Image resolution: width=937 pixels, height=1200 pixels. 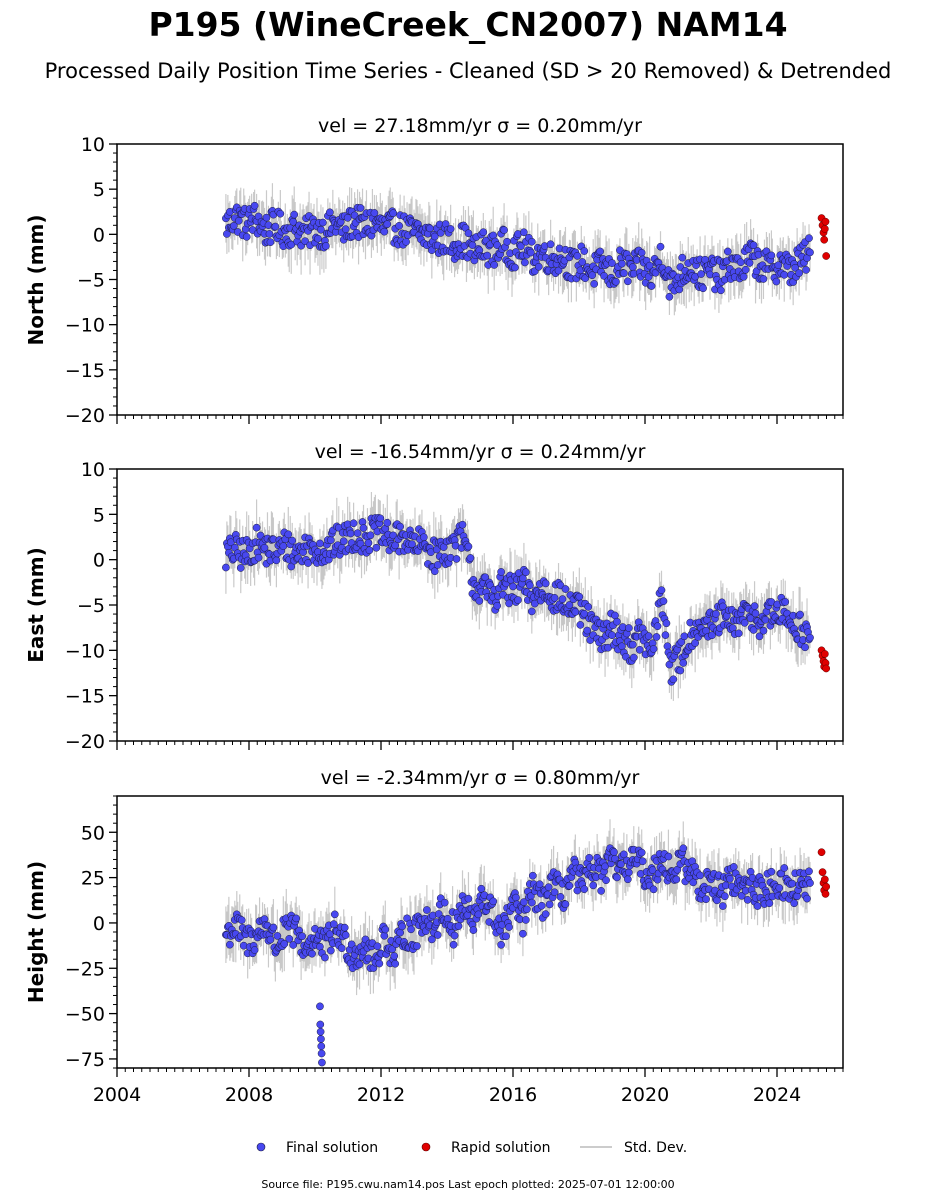 I want to click on x-tick-label: 2004, so click(x=117, y=1095).